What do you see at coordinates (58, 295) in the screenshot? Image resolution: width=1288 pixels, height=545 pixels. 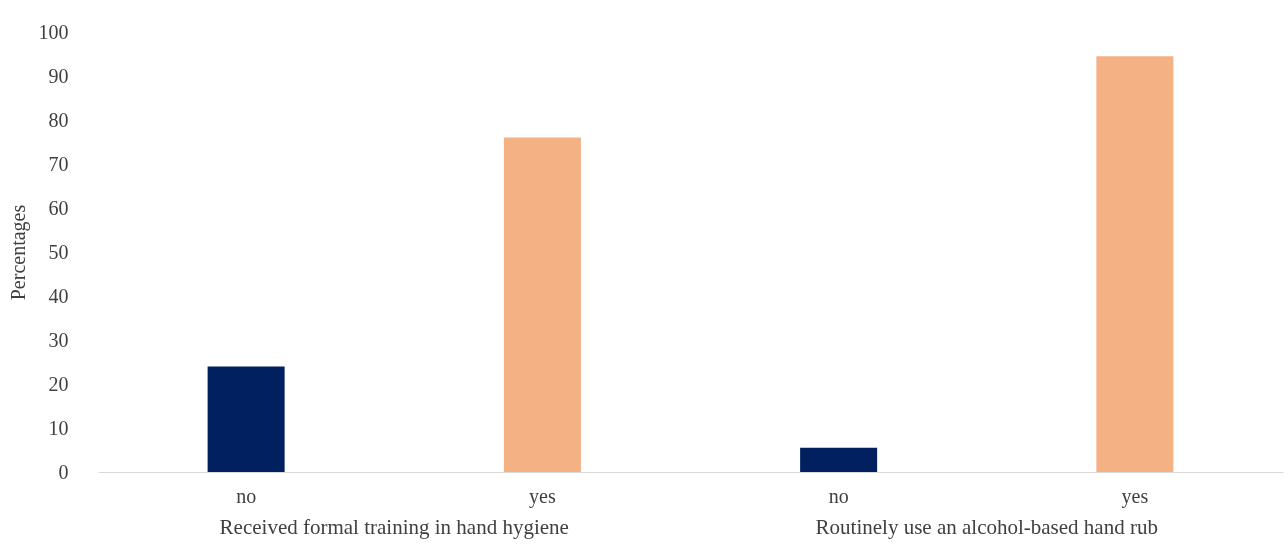 I see `y-tick-label: 40` at bounding box center [58, 295].